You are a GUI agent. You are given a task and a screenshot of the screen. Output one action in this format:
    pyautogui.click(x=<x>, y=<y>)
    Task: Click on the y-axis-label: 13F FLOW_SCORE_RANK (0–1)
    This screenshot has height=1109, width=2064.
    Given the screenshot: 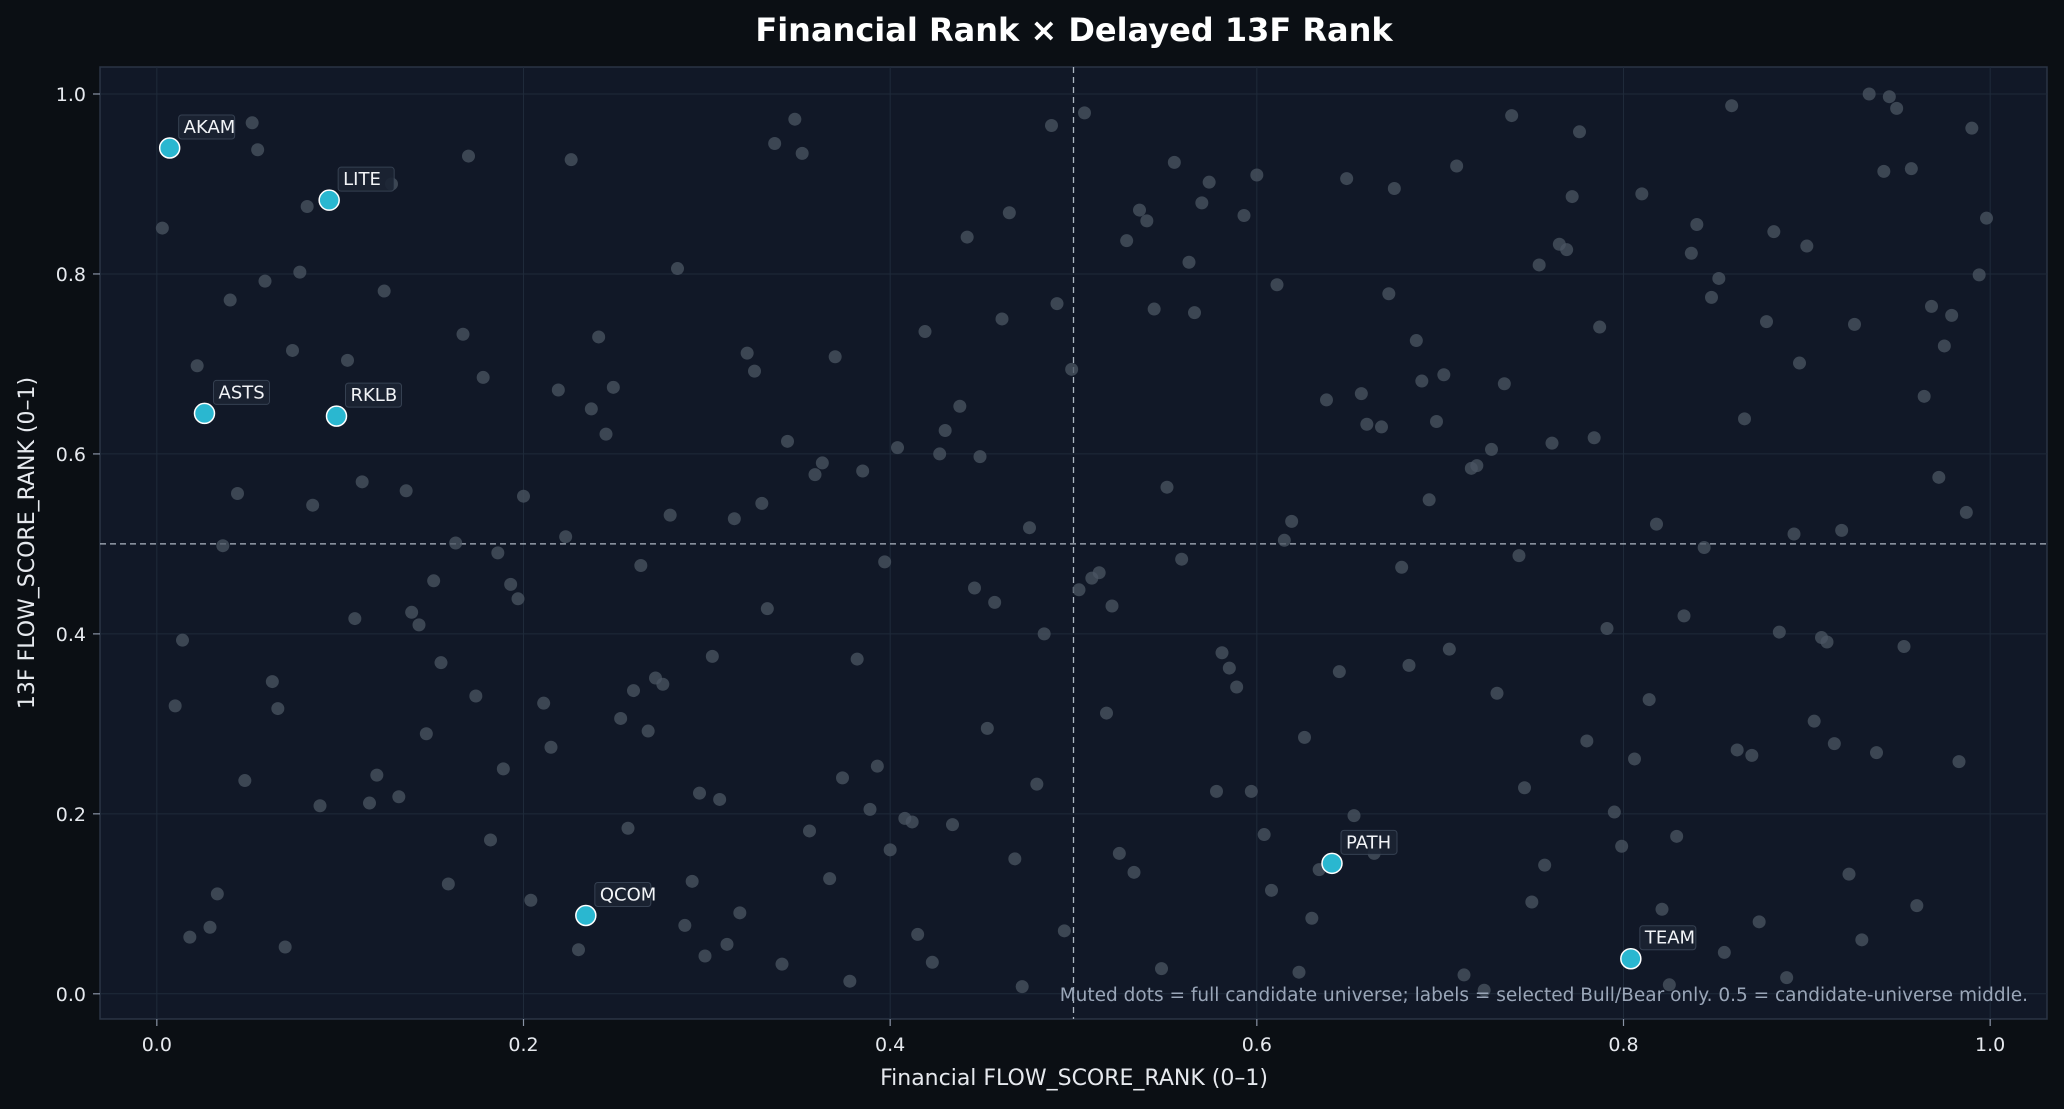 What is the action you would take?
    pyautogui.click(x=27, y=543)
    